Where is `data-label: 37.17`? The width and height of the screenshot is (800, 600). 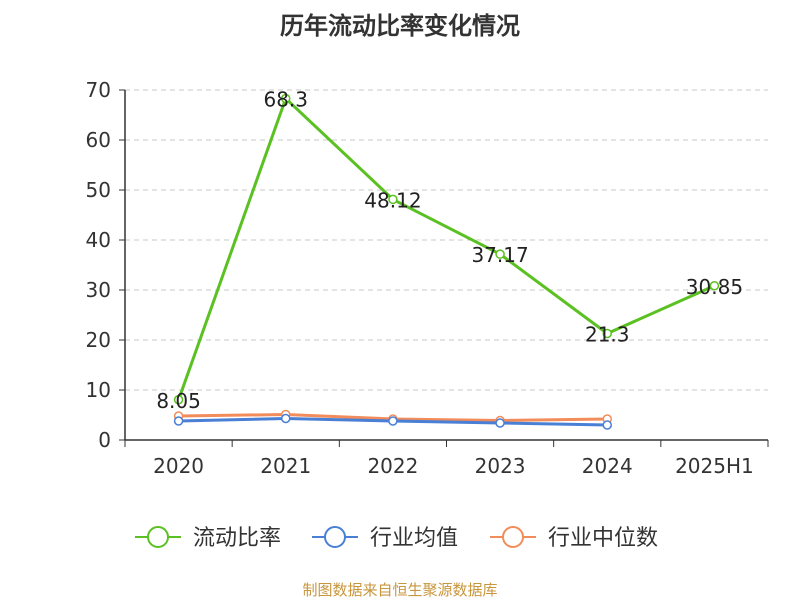
data-label: 37.17 is located at coordinates (499, 255).